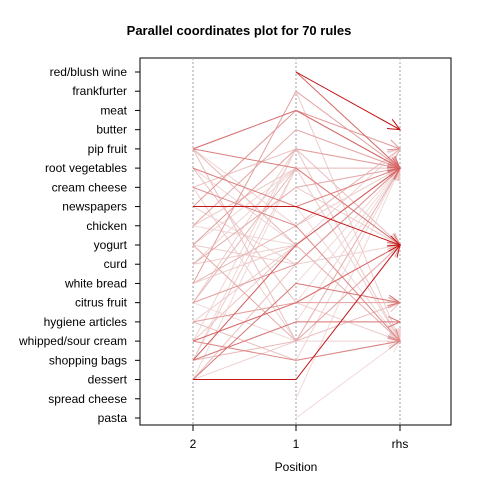 Image resolution: width=480 pixels, height=480 pixels. What do you see at coordinates (108, 149) in the screenshot?
I see `y-tick-label-pip-fruit: pip fruit` at bounding box center [108, 149].